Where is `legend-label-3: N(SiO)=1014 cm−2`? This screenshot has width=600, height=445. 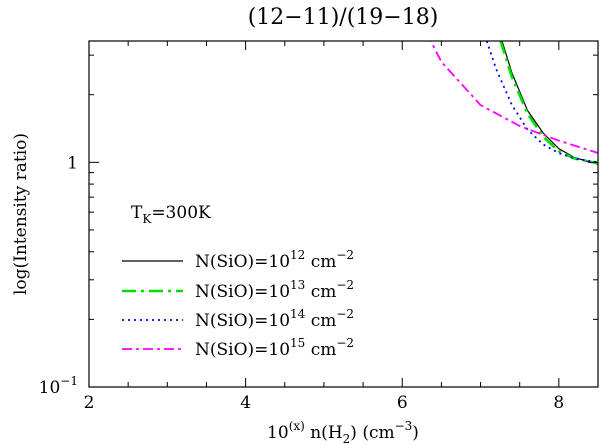
legend-label-3: N(SiO)=1014 cm−2 is located at coordinates (274, 319).